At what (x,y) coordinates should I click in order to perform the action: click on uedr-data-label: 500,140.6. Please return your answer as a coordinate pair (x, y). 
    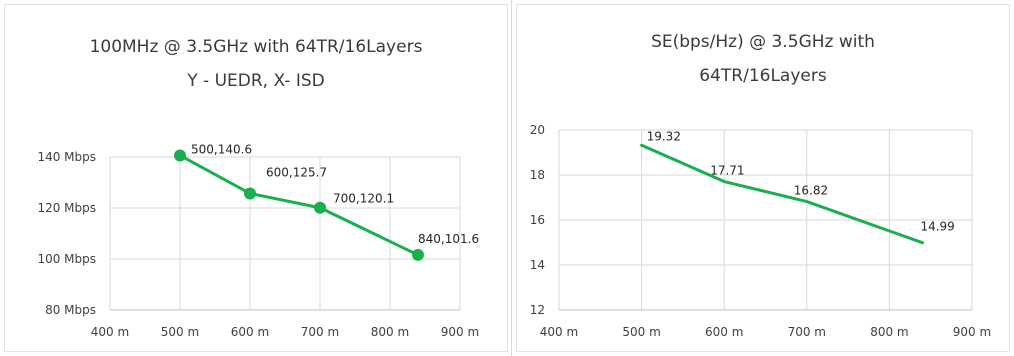
    Looking at the image, I should click on (221, 149).